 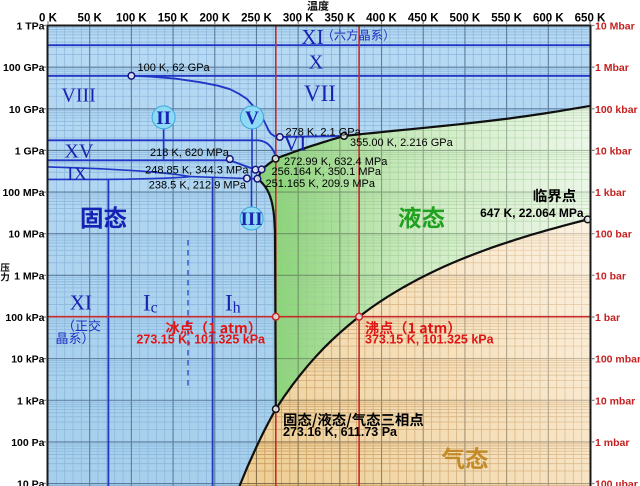 I want to click on svg-text: 10 mbar, so click(x=615, y=401).